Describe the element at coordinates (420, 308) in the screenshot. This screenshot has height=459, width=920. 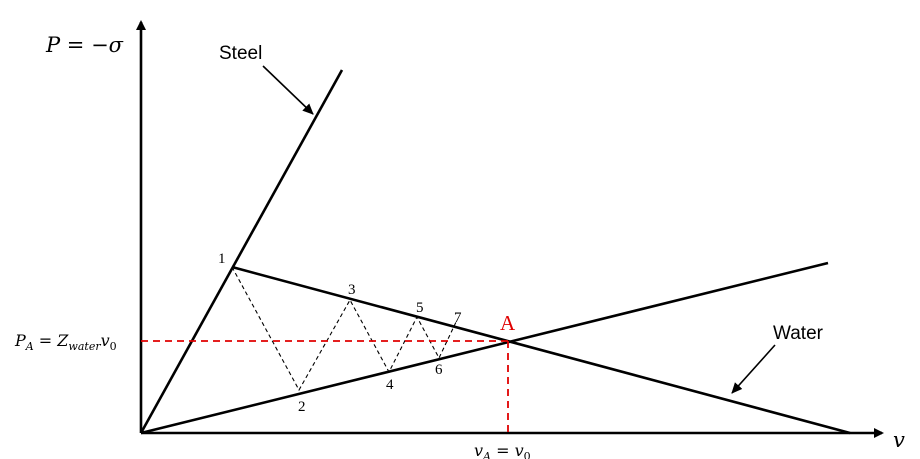
I see `point-label-5: 5` at that location.